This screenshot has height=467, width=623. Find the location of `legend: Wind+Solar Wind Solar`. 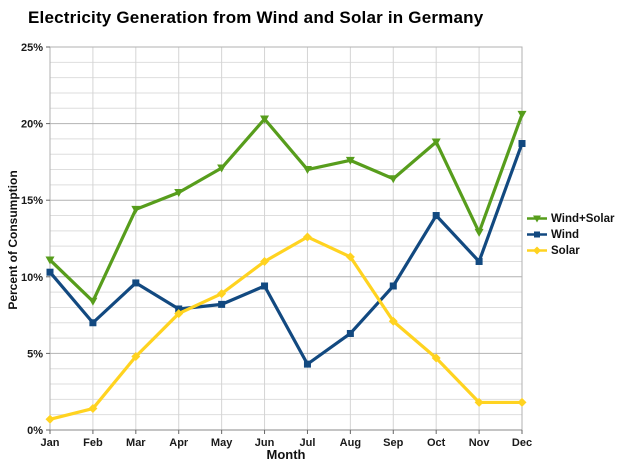

legend: Wind+Solar Wind Solar is located at coordinates (570, 234).